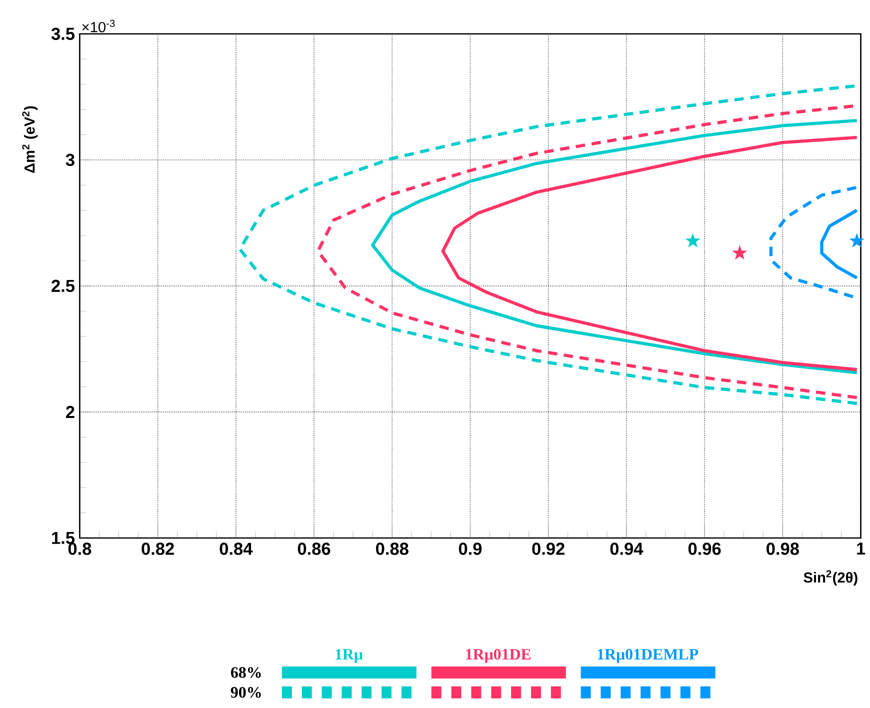 Image resolution: width=870 pixels, height=708 pixels. What do you see at coordinates (30, 139) in the screenshot?
I see `y-axis-title: Δm$^{2}$ (eV$^{2}$)` at bounding box center [30, 139].